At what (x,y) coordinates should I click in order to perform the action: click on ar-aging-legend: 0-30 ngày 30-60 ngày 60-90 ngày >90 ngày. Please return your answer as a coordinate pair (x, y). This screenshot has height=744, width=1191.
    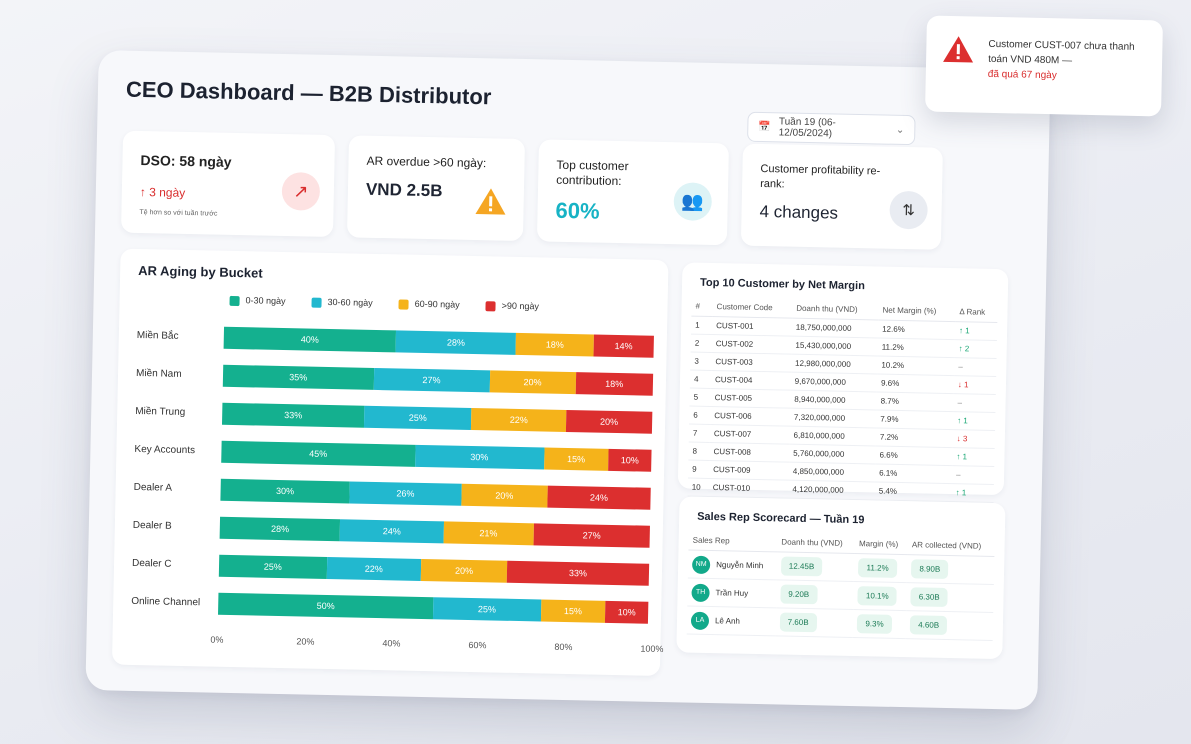
    Looking at the image, I should click on (384, 303).